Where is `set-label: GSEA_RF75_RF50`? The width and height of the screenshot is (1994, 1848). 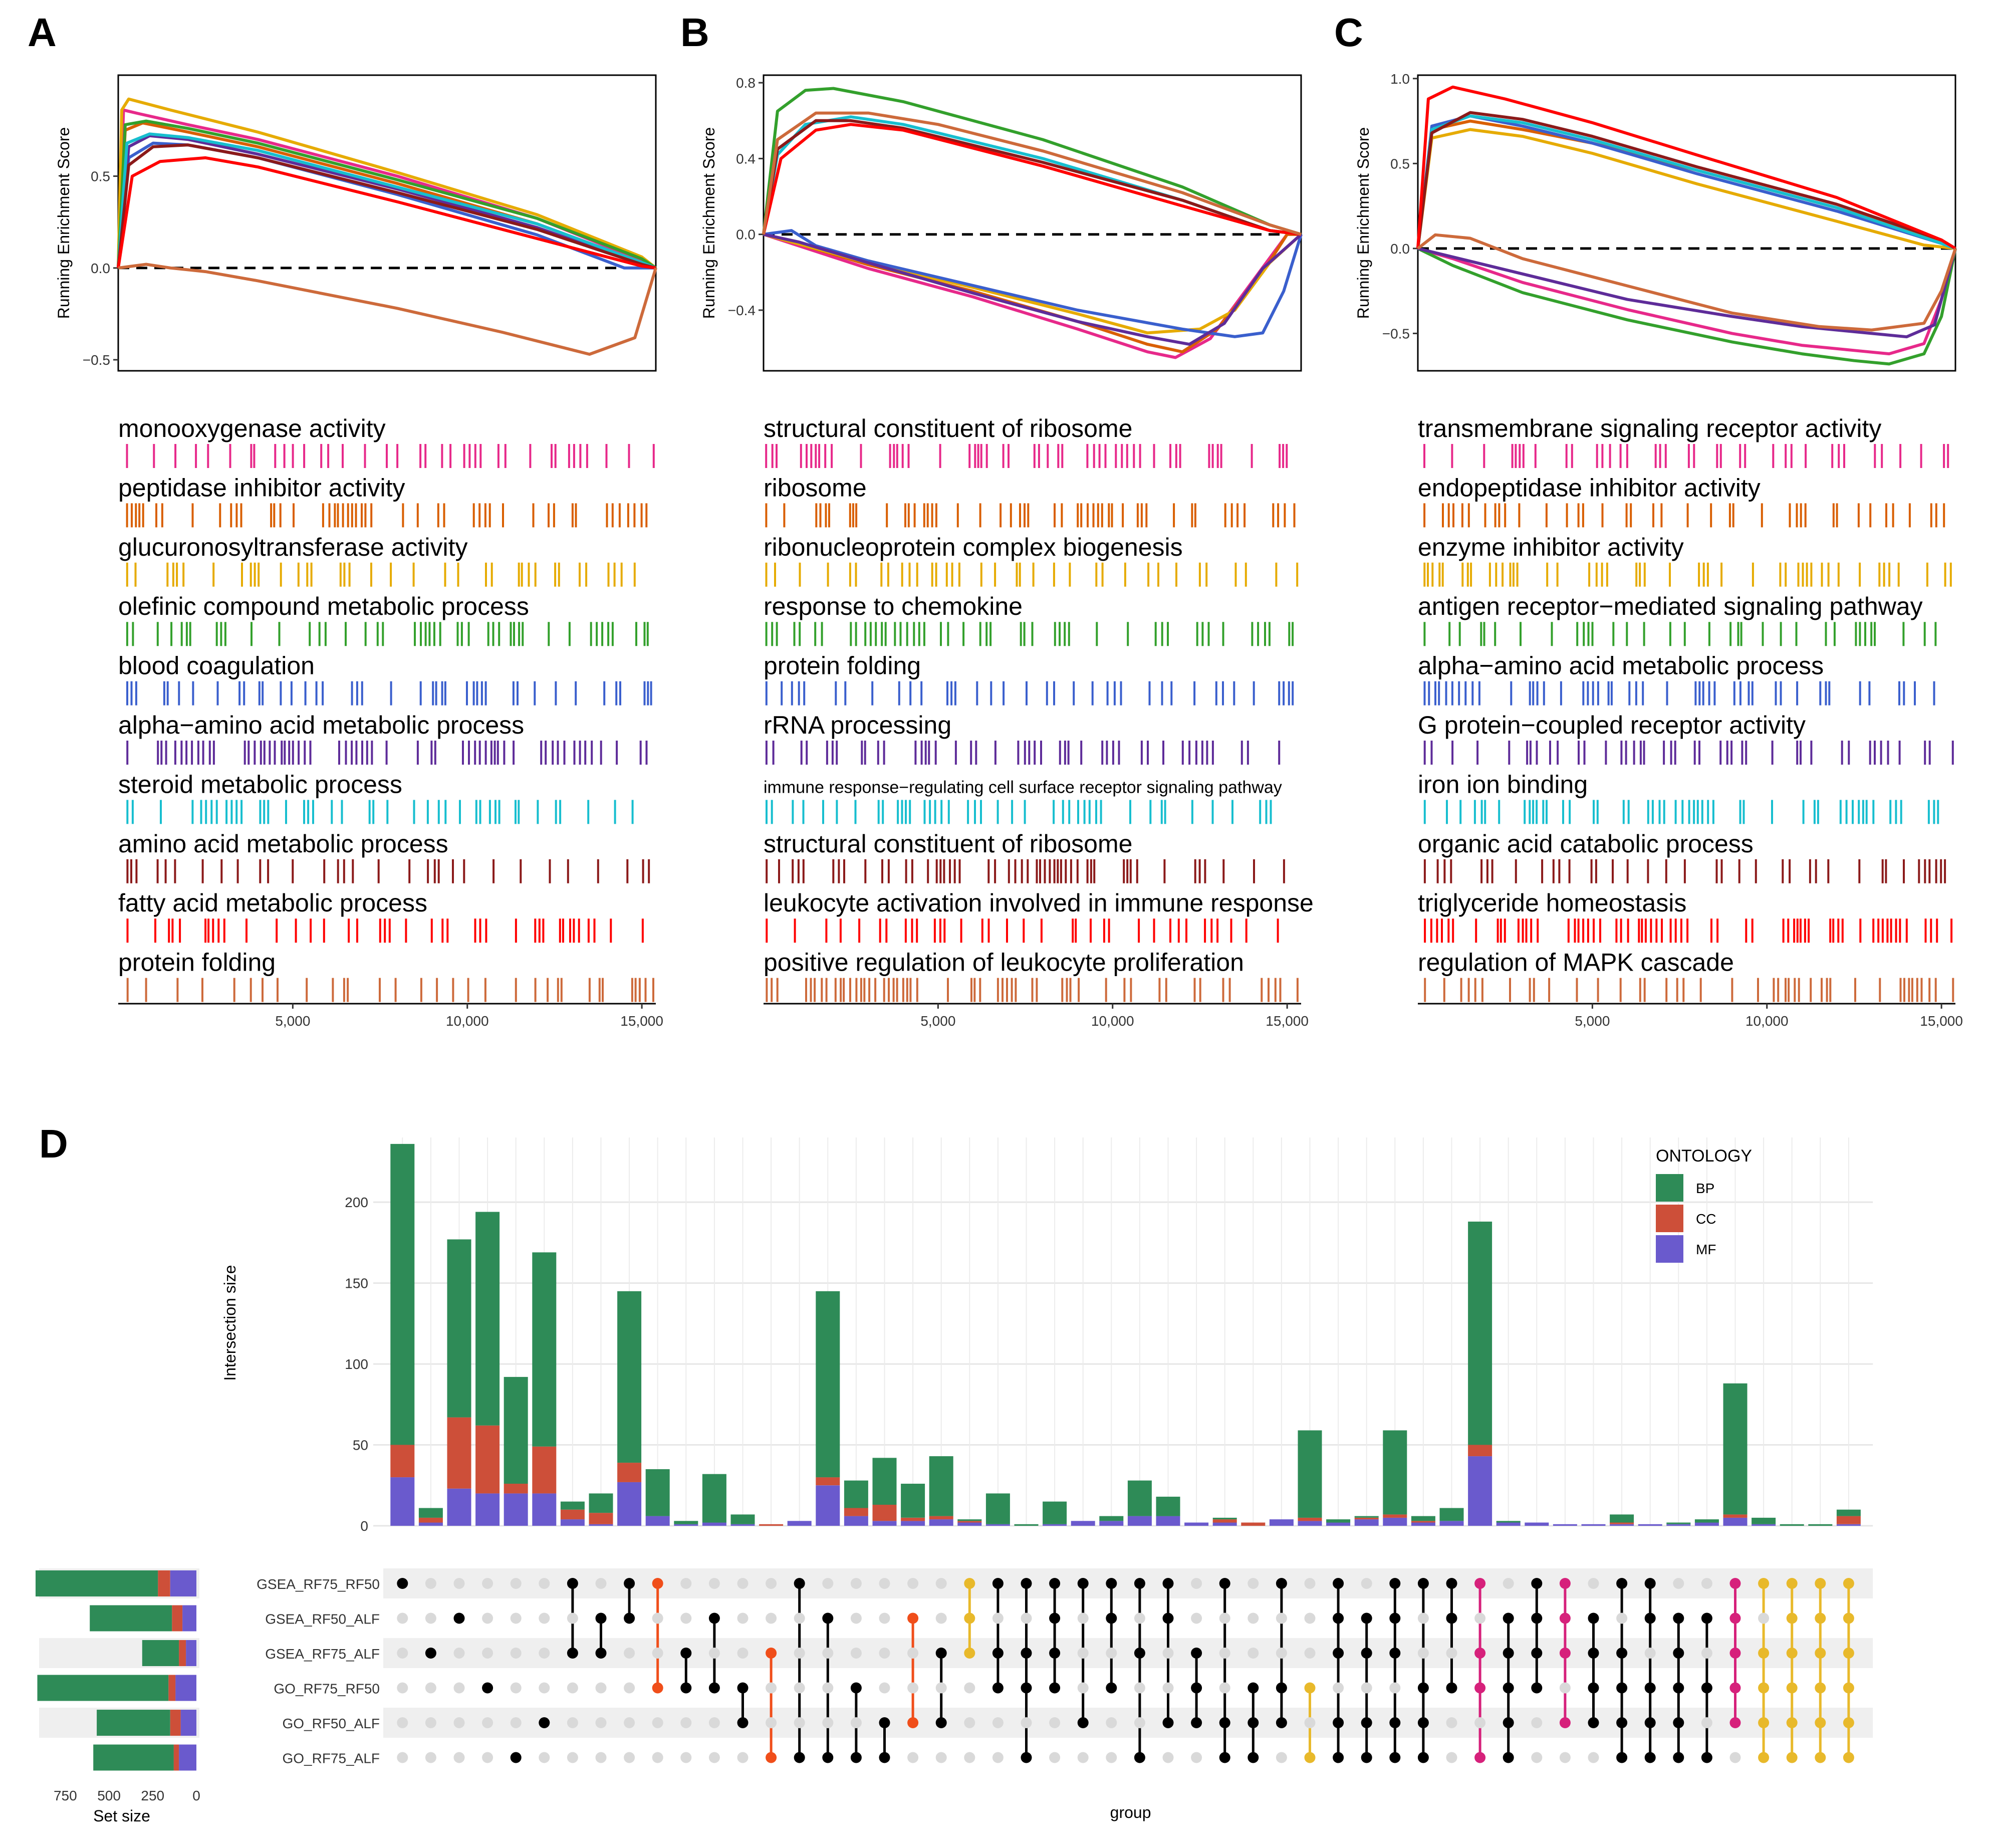 set-label: GSEA_RF75_RF50 is located at coordinates (318, 1584).